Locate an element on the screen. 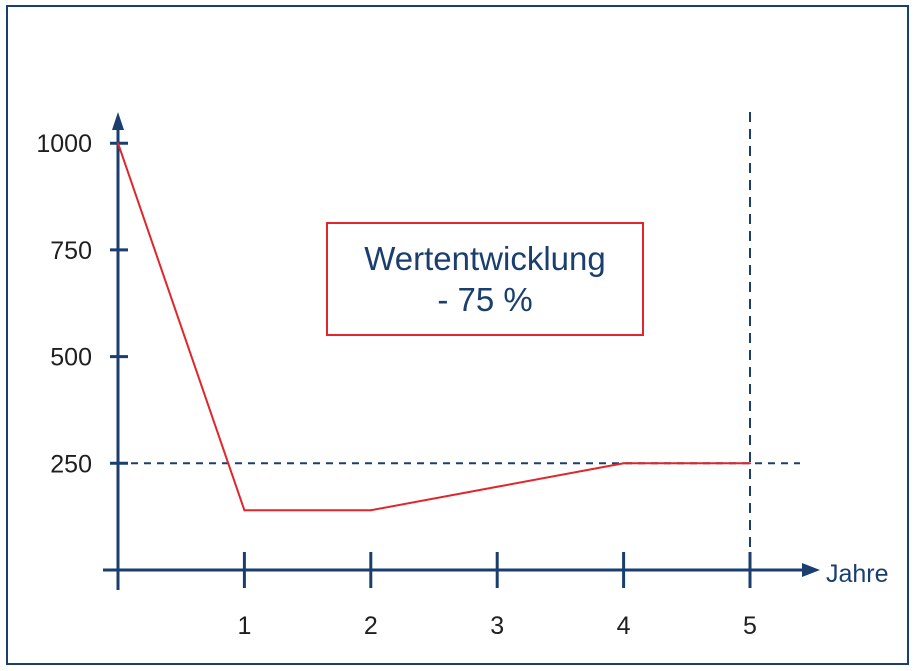 The width and height of the screenshot is (917, 671). y-tick-label: 500 is located at coordinates (71, 358).